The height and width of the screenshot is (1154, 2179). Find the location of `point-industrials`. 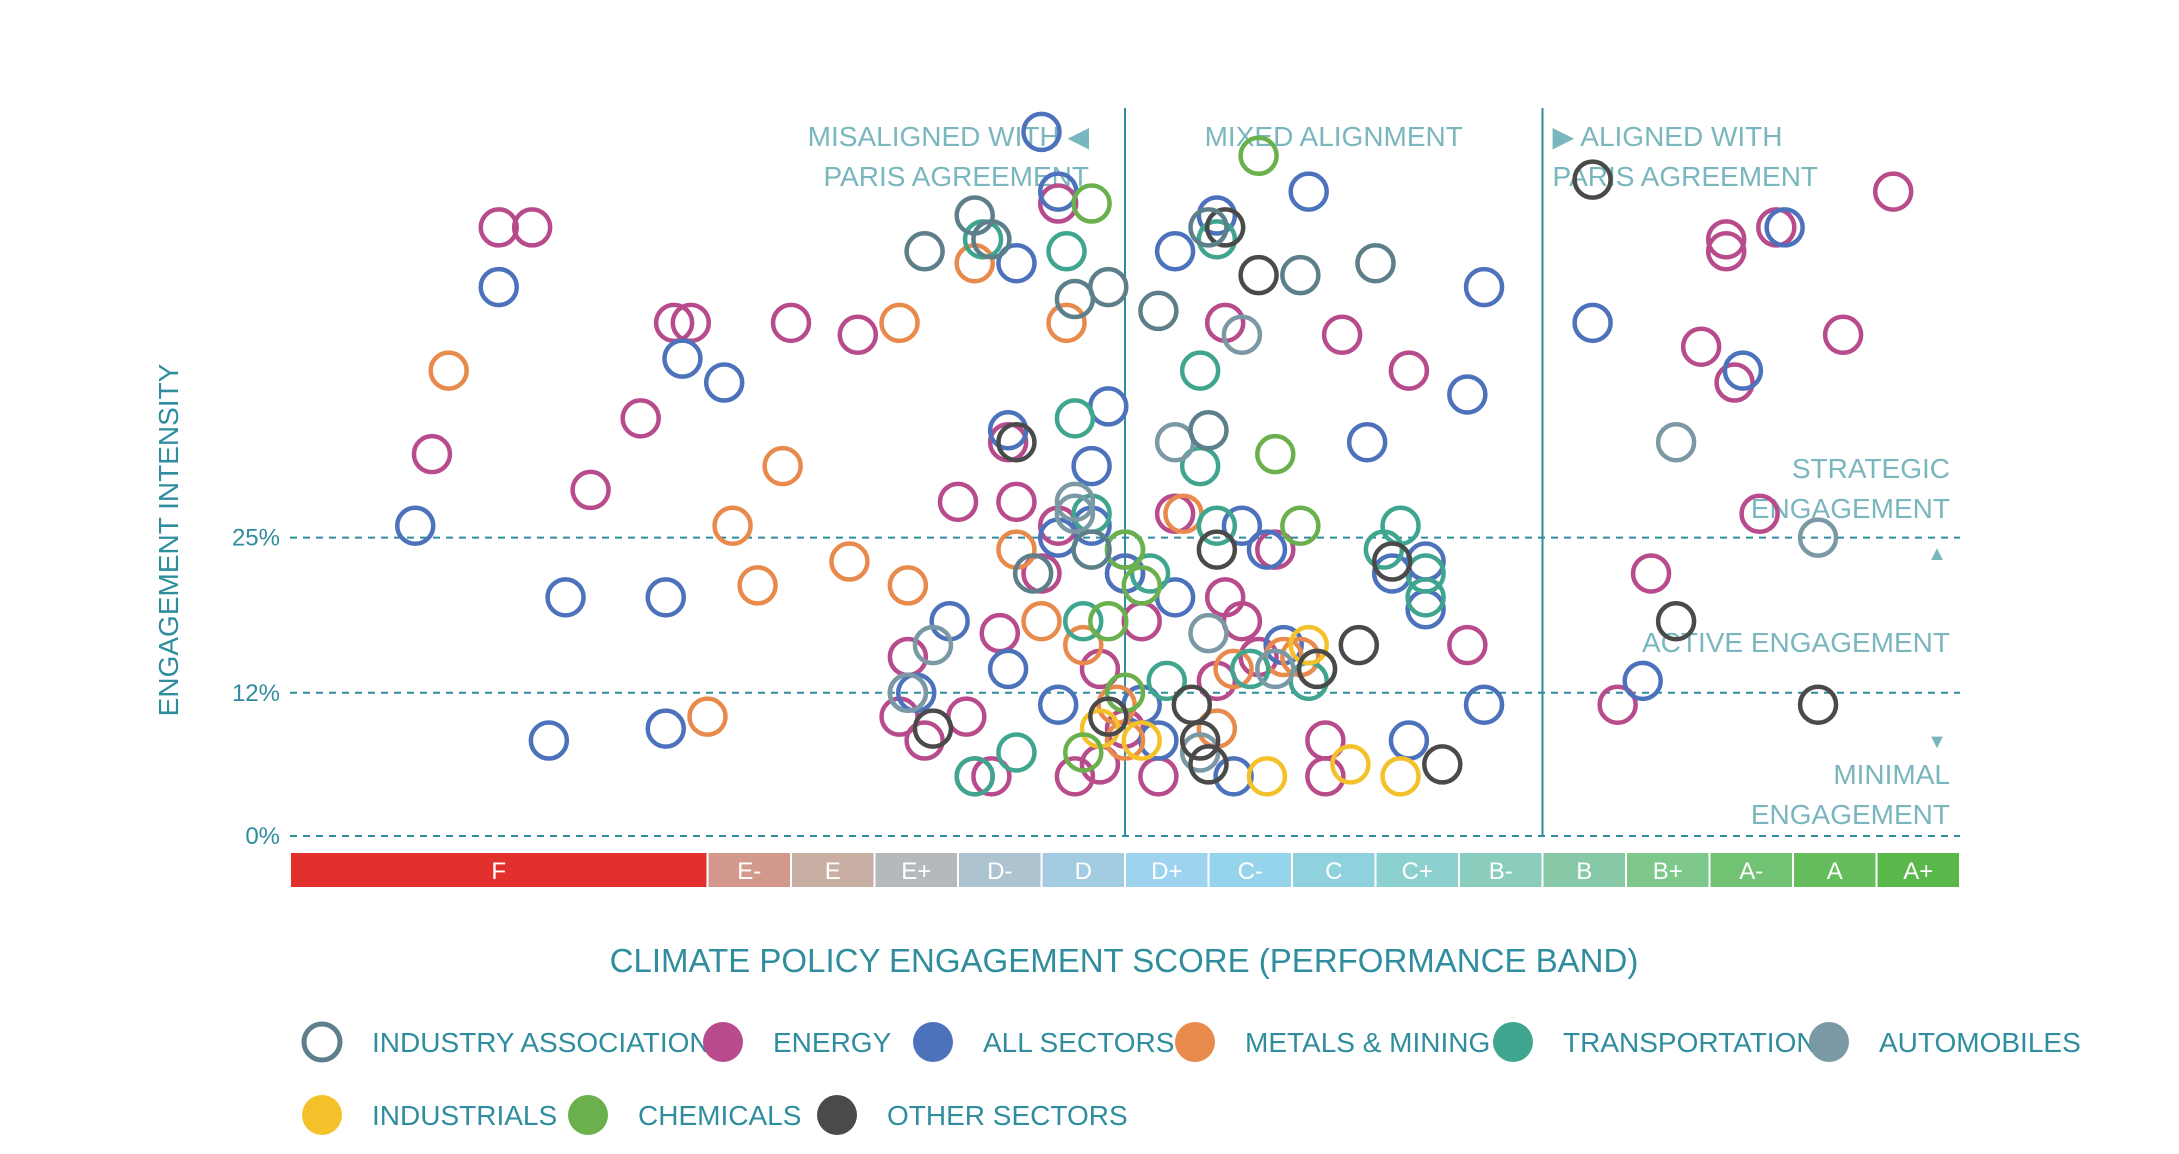

point-industrials is located at coordinates (1308, 645).